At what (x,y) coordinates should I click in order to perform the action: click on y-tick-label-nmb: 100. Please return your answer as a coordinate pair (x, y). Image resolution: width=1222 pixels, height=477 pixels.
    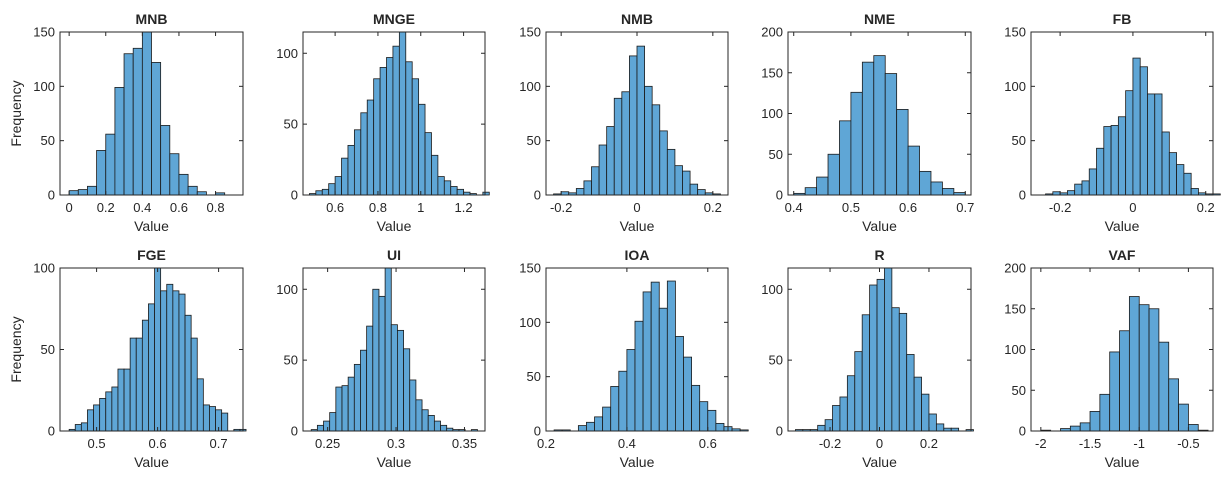
    Looking at the image, I should click on (530, 86).